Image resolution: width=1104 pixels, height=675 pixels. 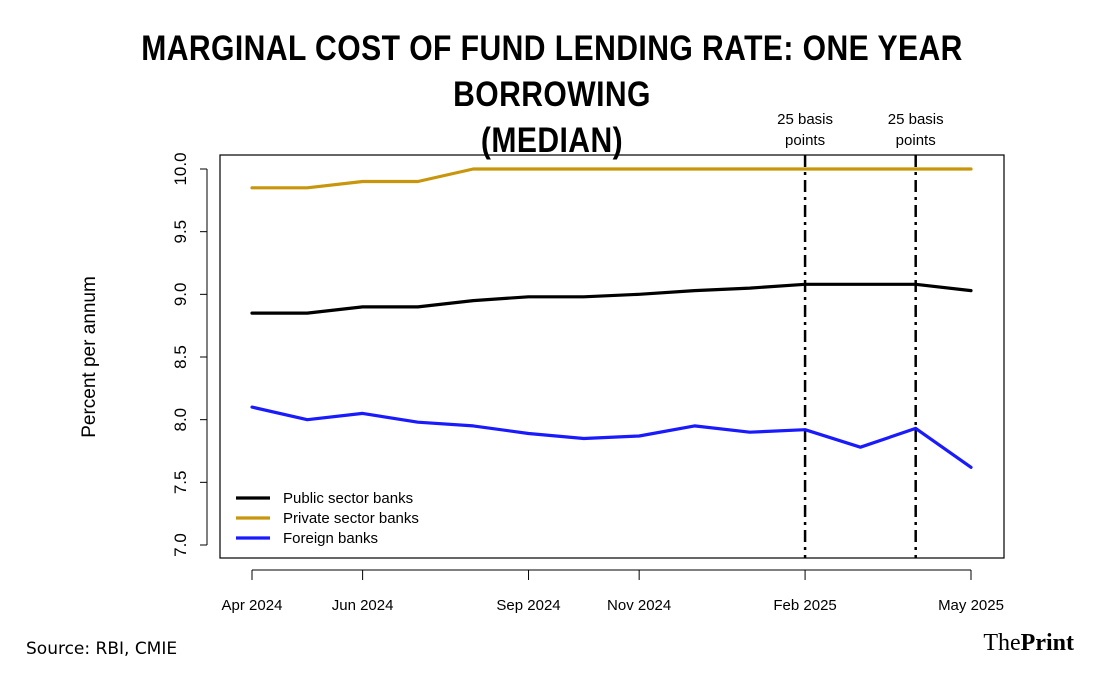 What do you see at coordinates (180, 357) in the screenshot?
I see `y-tick-label: 8.5` at bounding box center [180, 357].